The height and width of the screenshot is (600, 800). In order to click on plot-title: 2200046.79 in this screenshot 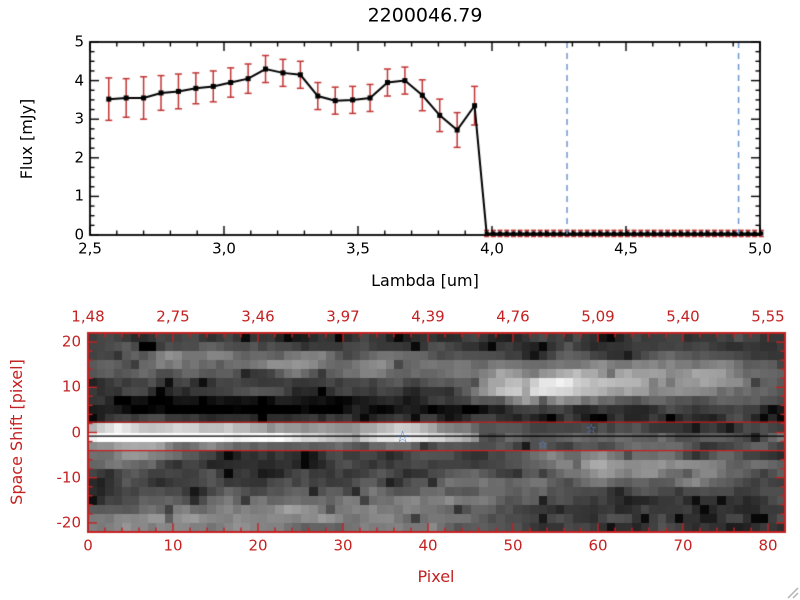, I will do `click(425, 15)`.